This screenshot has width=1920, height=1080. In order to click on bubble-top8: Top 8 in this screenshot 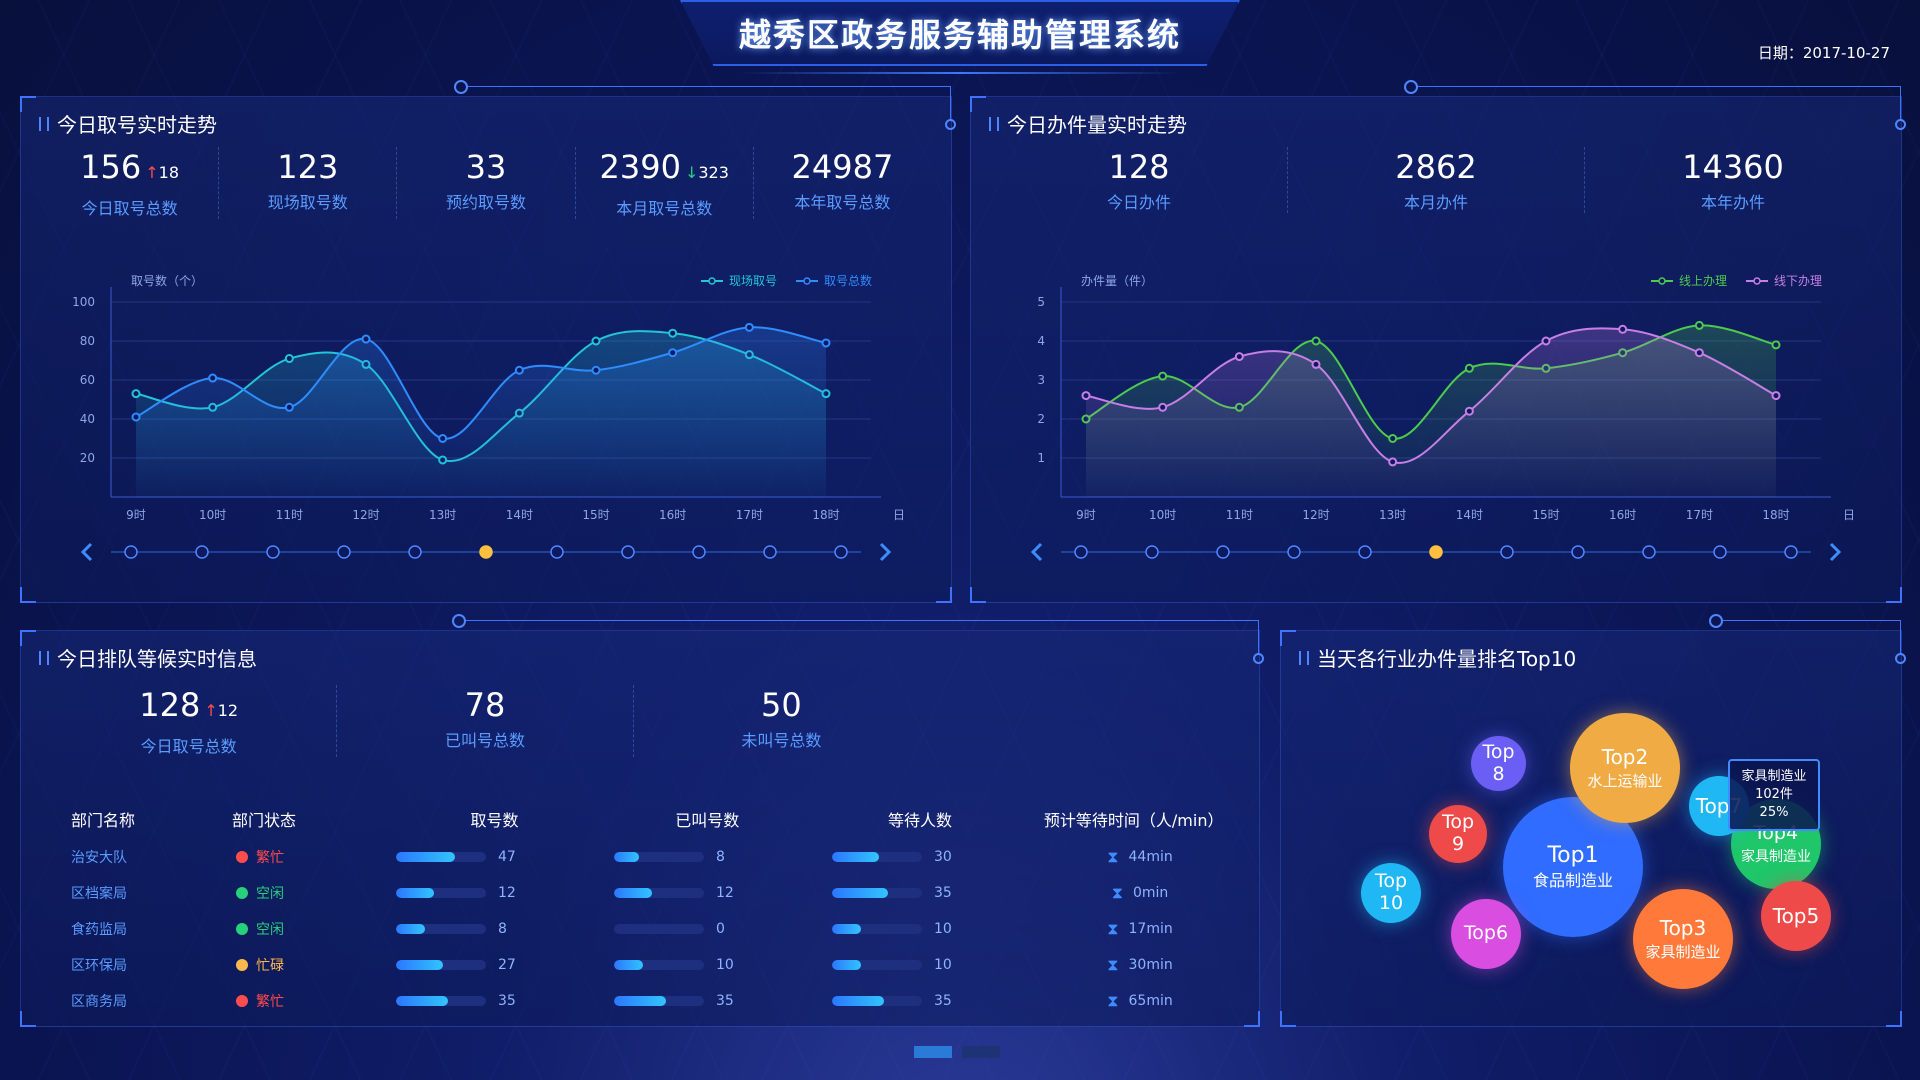, I will do `click(1498, 763)`.